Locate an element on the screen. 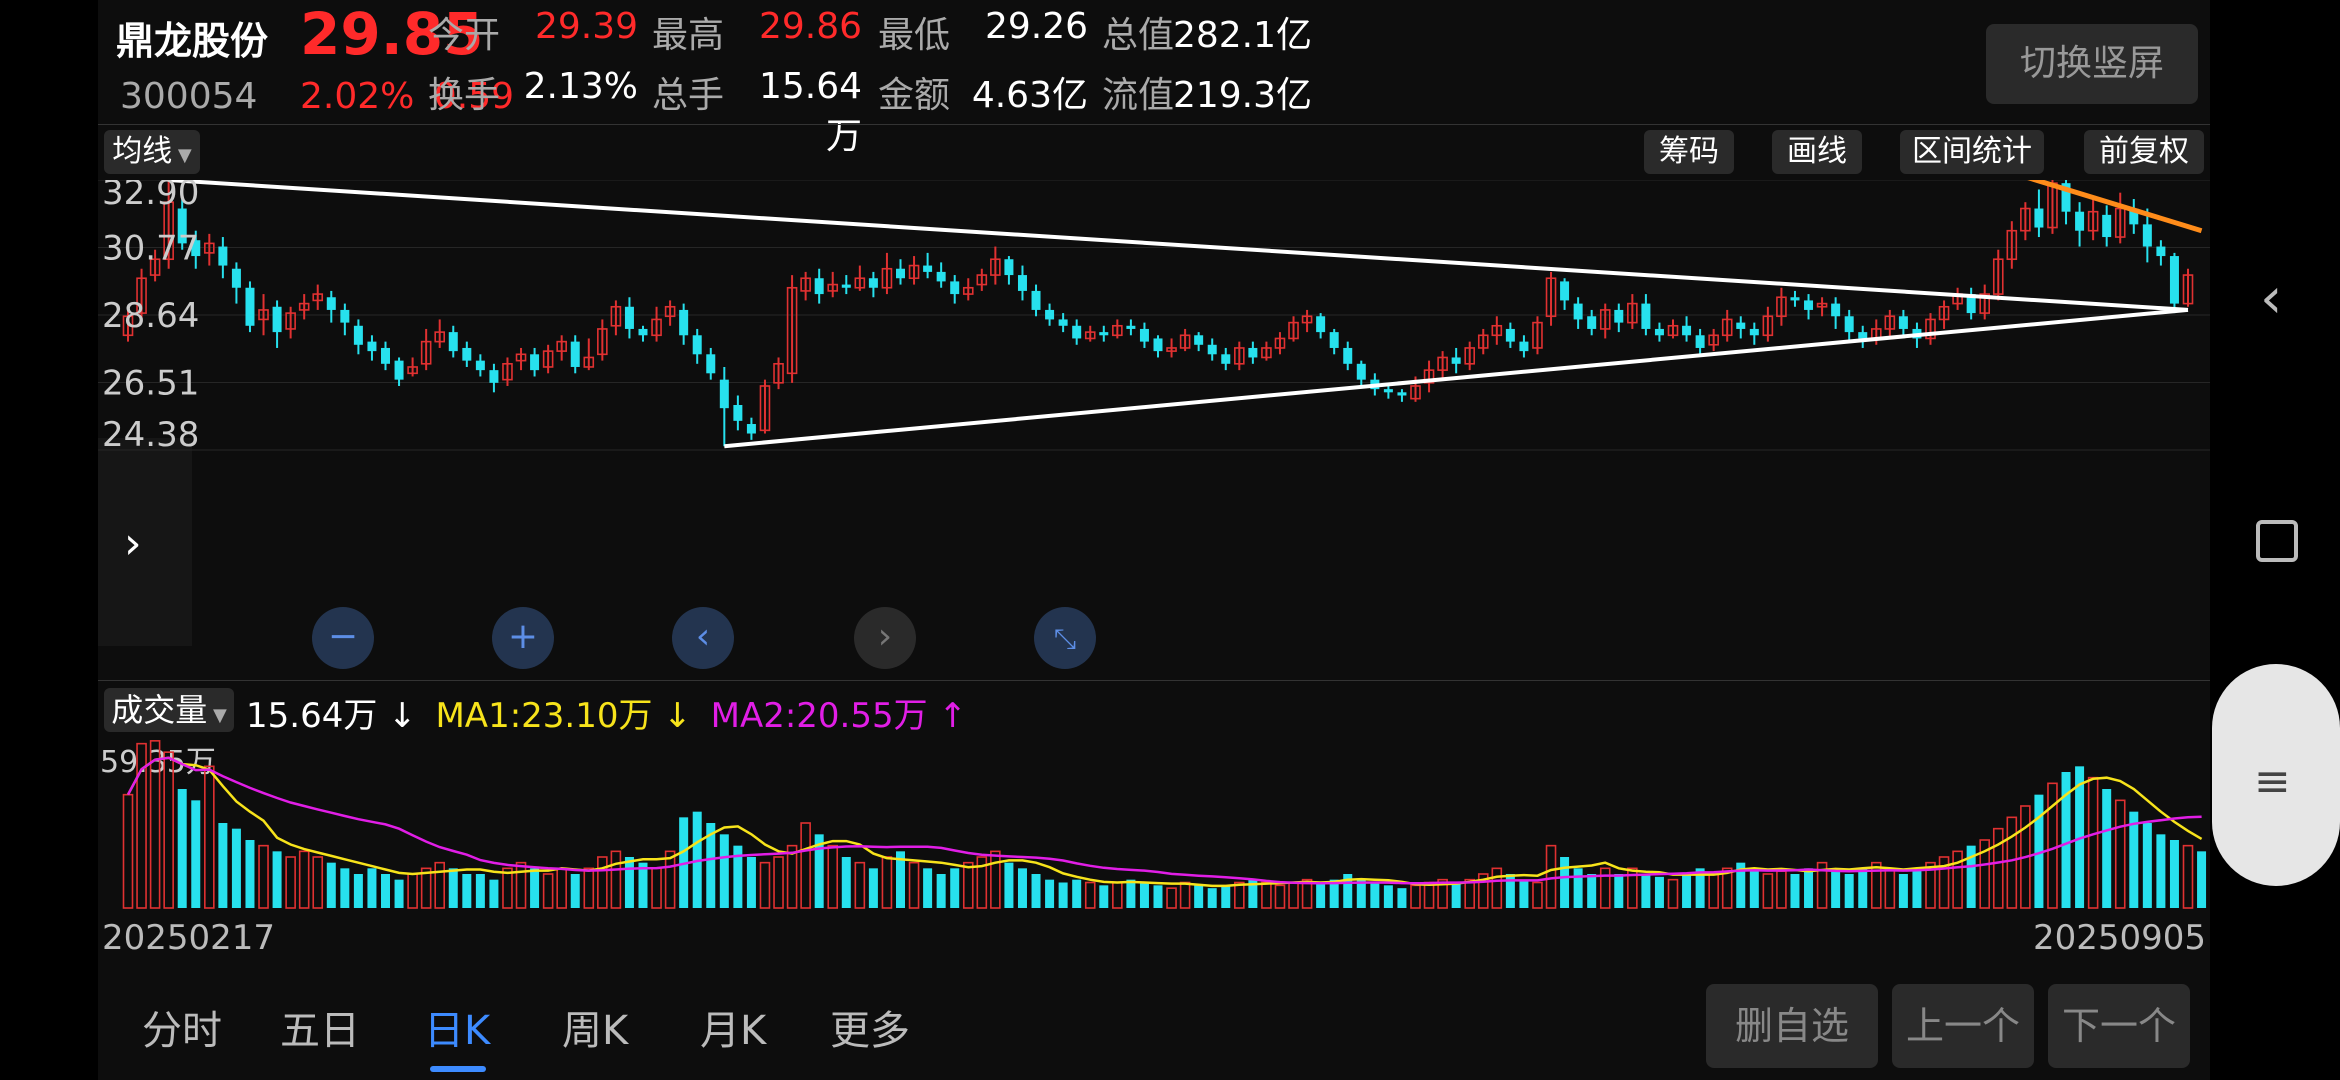 The image size is (2340, 1080). reset-view-button: ⤡ is located at coordinates (1065, 638).